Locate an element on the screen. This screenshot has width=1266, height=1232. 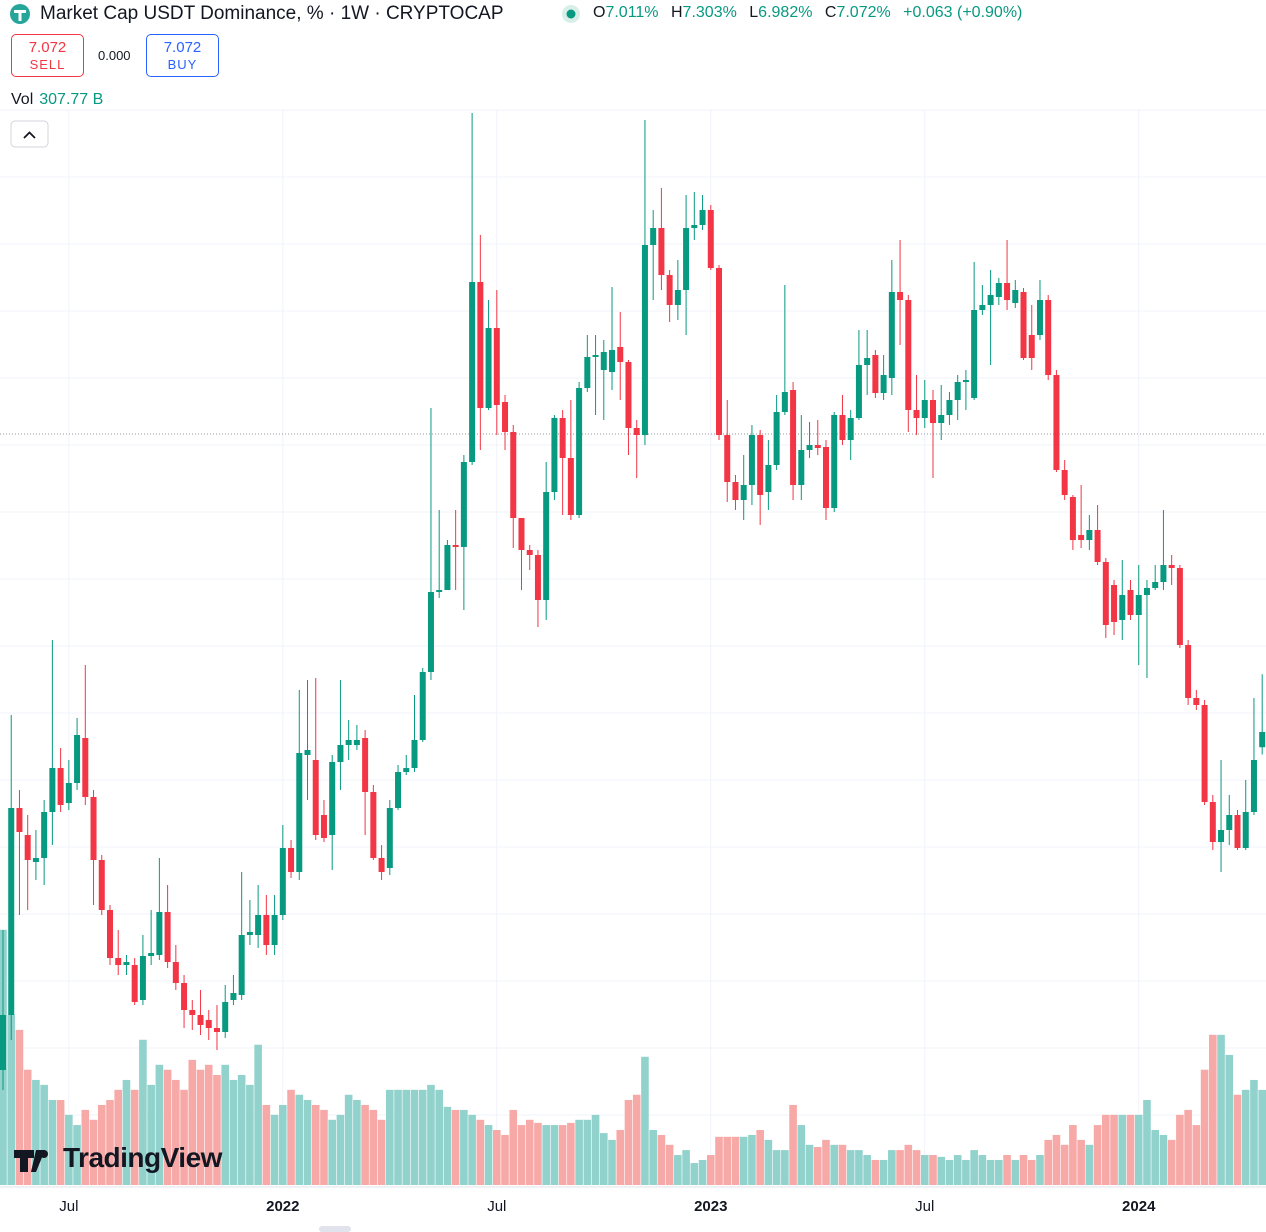
sell-button: 7.072 SELL is located at coordinates (47, 55).